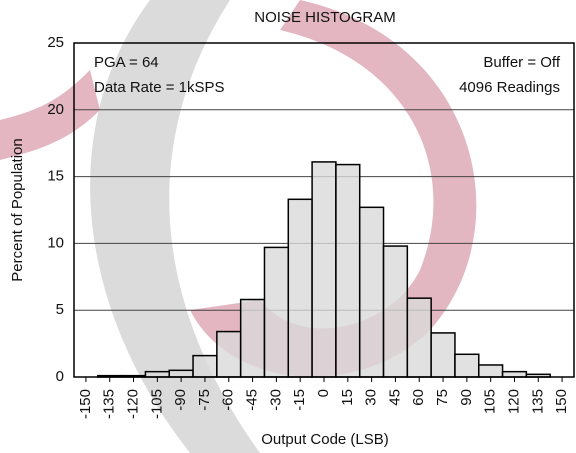  What do you see at coordinates (521, 62) in the screenshot?
I see `annotation: Buffer = Off` at bounding box center [521, 62].